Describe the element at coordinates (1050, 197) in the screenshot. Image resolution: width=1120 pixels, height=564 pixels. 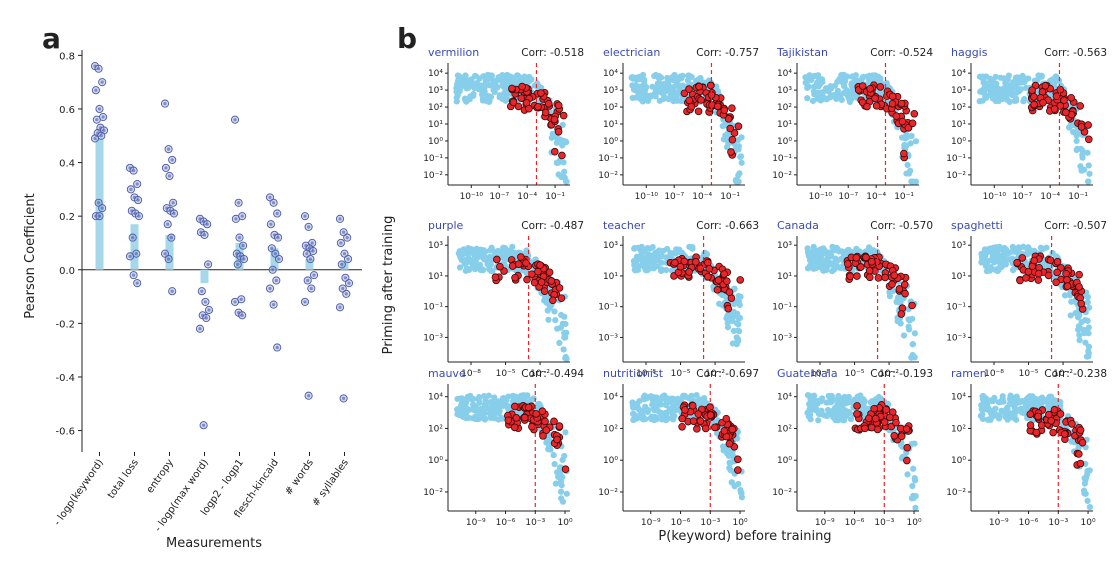
I see `subplot-xtick-label: 10⁻⁴` at that location.